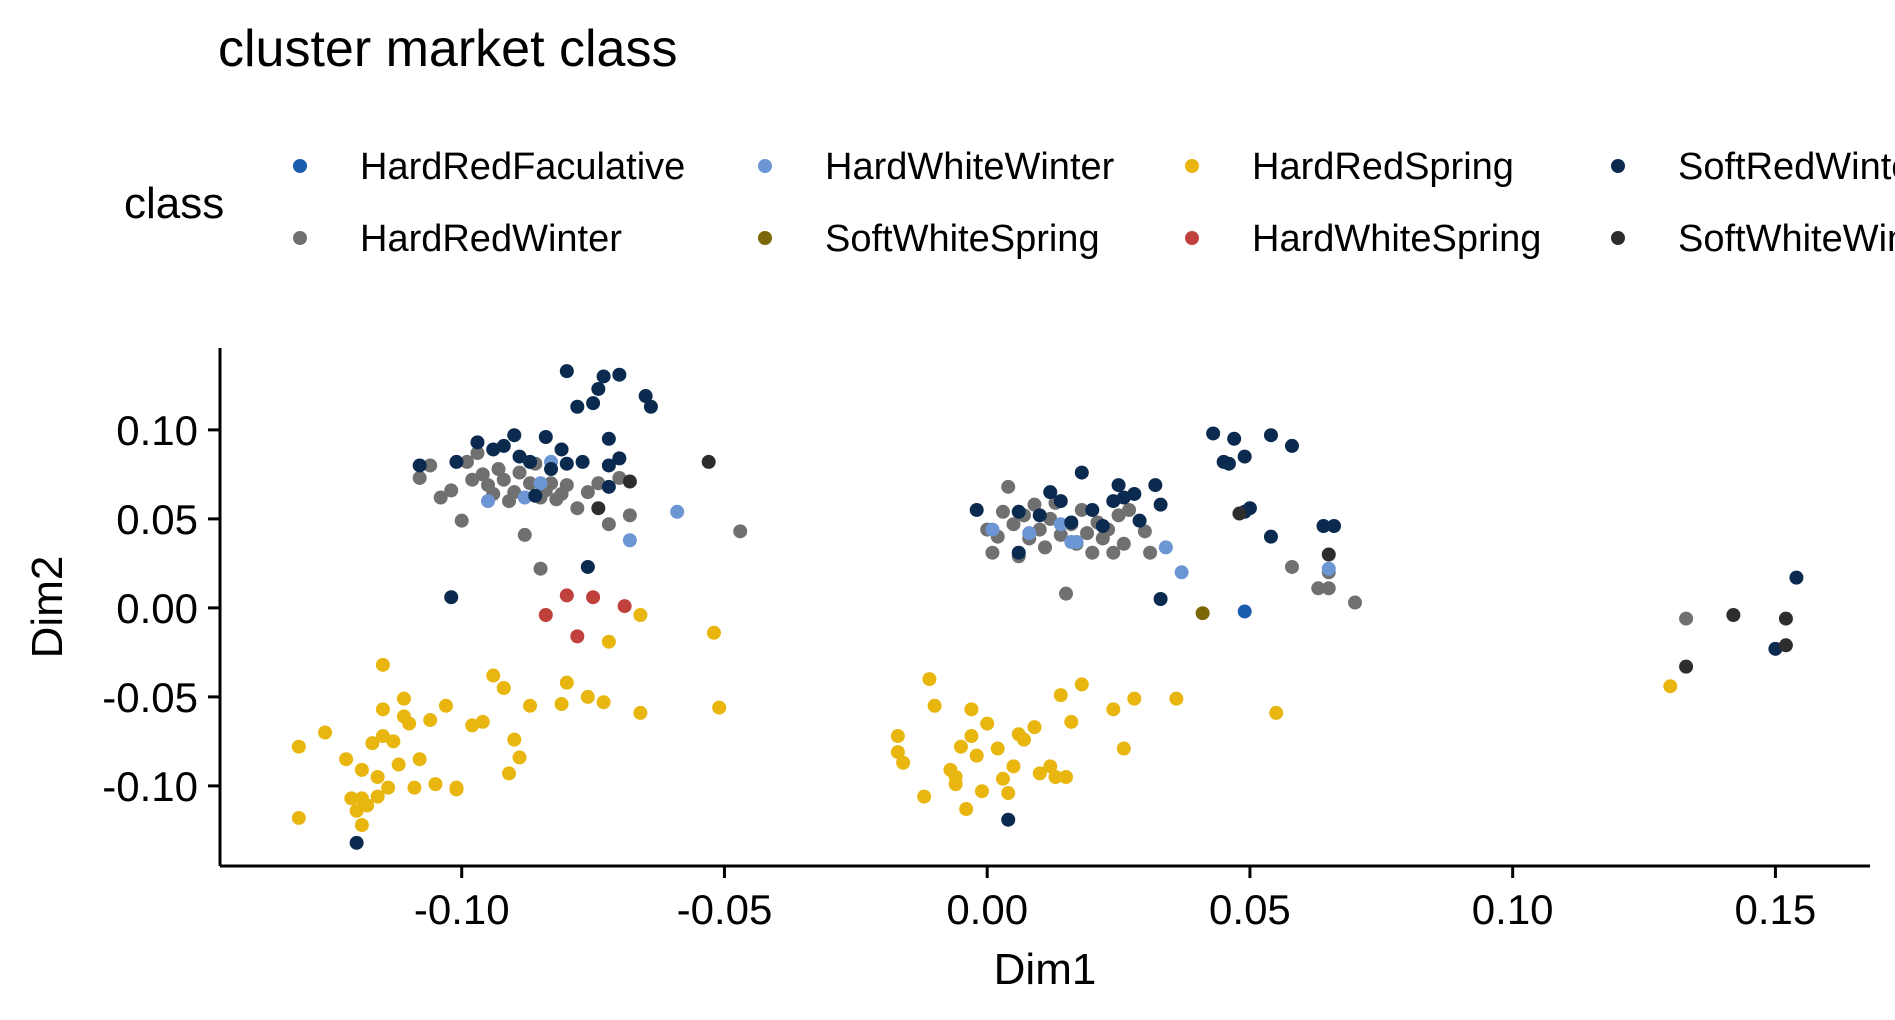 The height and width of the screenshot is (1020, 1895). I want to click on y-tick-label: -0.05, so click(150, 697).